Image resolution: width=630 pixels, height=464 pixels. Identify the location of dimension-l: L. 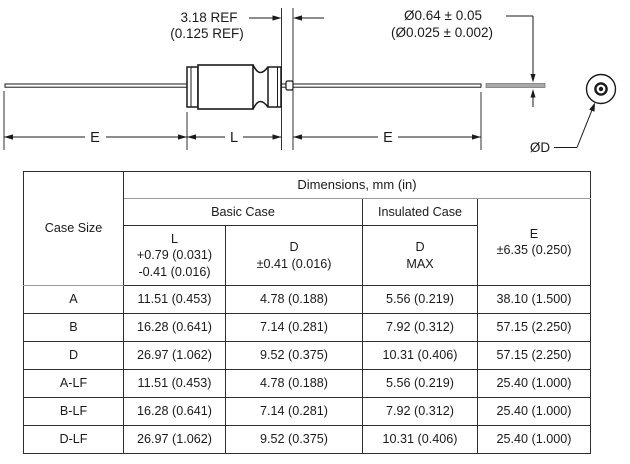
(234, 138).